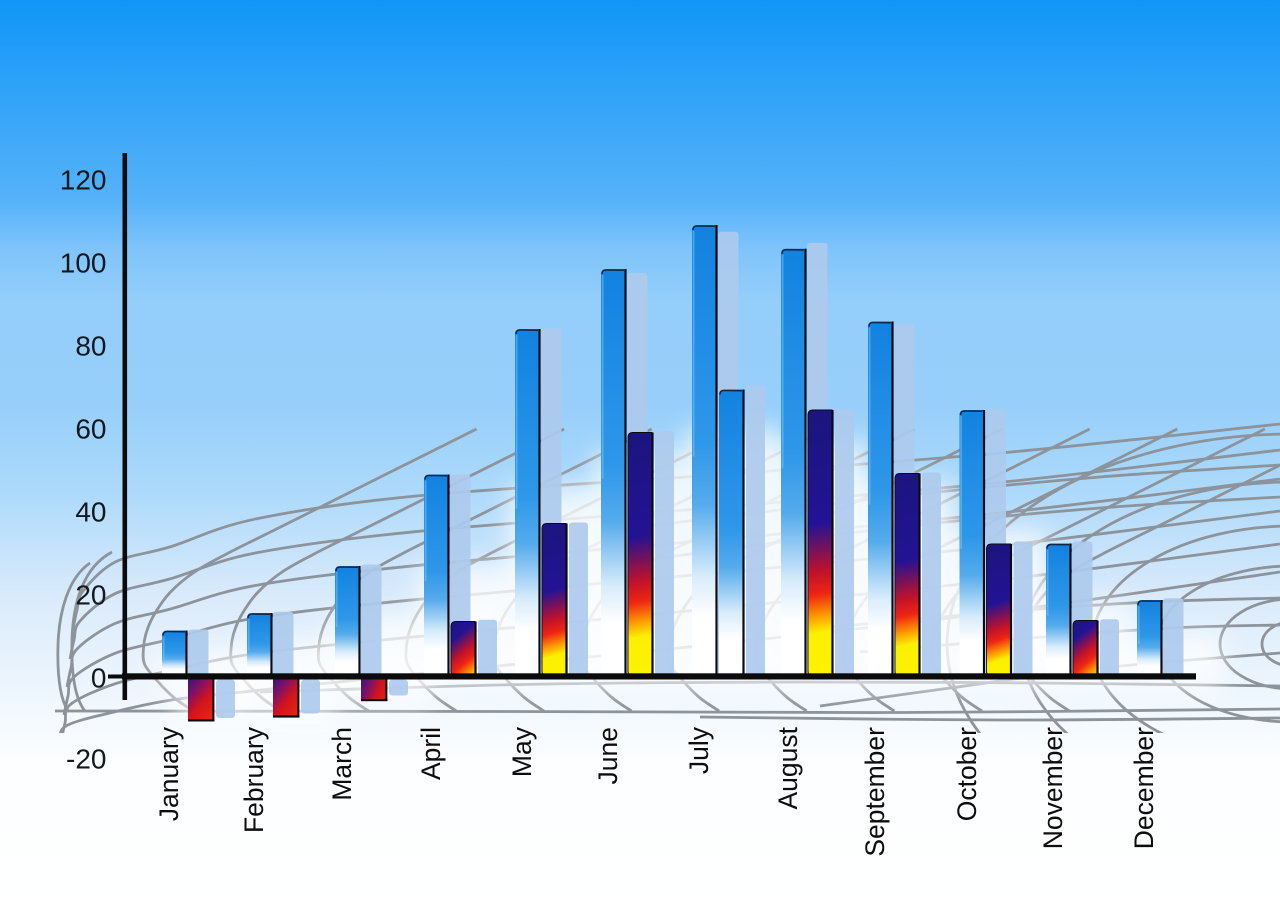  What do you see at coordinates (788, 767) in the screenshot?
I see `svg-text: August` at bounding box center [788, 767].